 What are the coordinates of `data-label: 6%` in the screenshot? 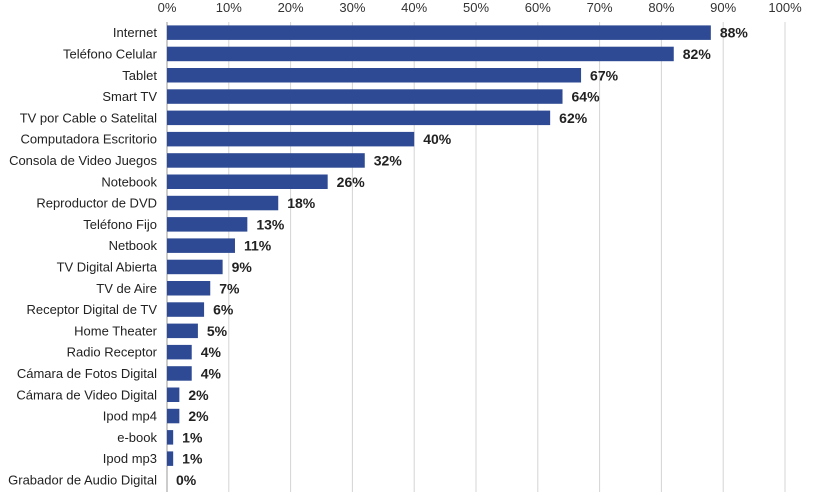 It's located at (223, 310).